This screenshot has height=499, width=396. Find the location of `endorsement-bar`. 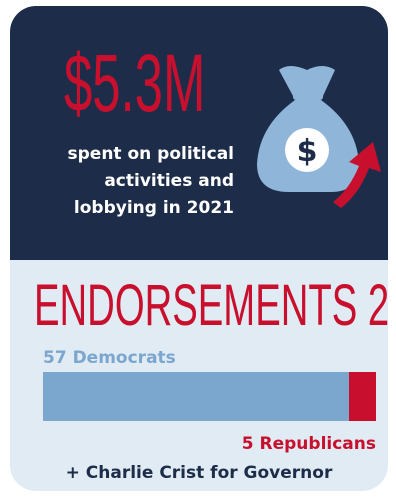

endorsement-bar is located at coordinates (209, 396).